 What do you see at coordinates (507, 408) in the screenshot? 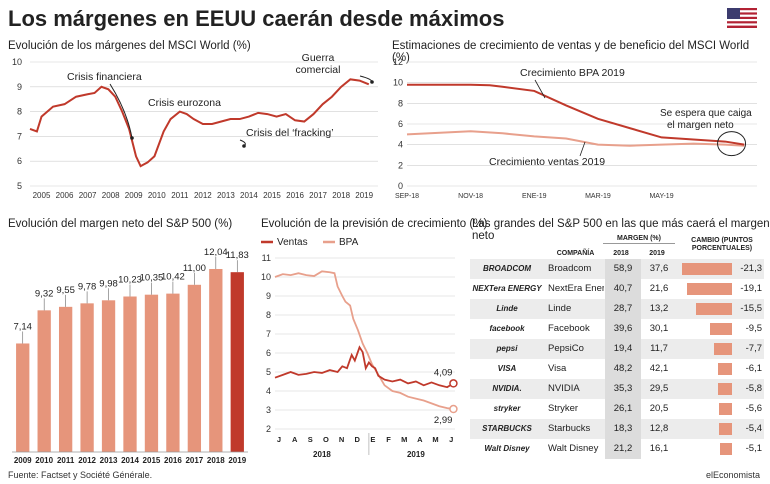
I see `company-logo: stryker` at bounding box center [507, 408].